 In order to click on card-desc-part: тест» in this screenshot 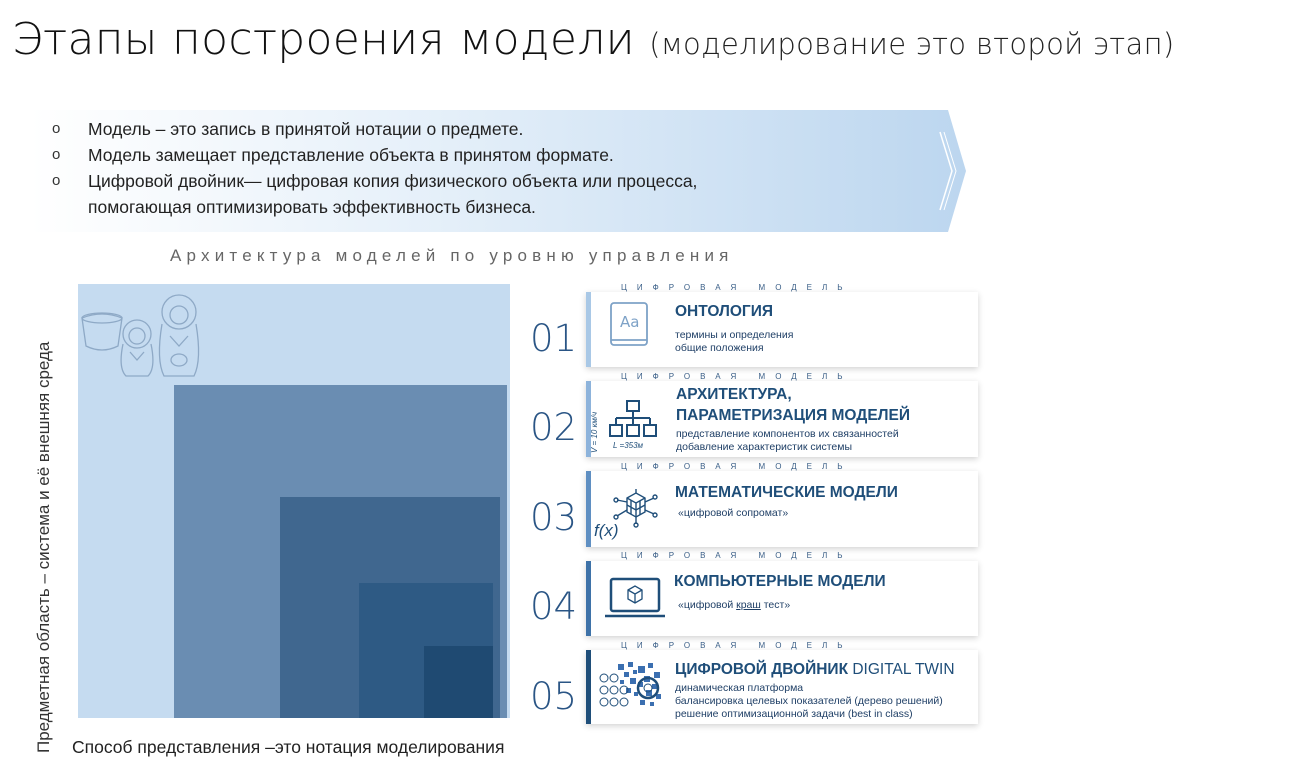, I will do `click(775, 605)`.